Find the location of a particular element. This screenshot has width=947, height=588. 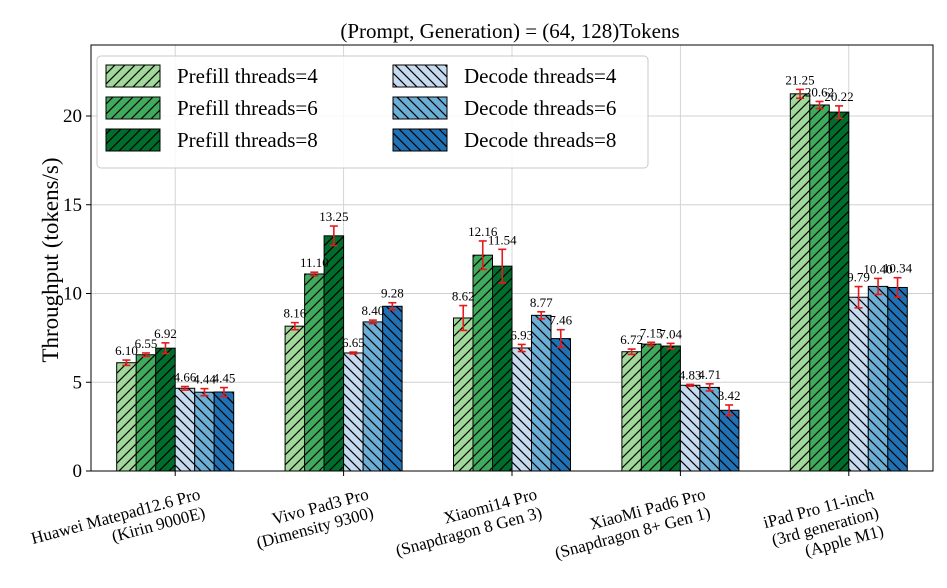

value-label: 8.62 is located at coordinates (463, 296).